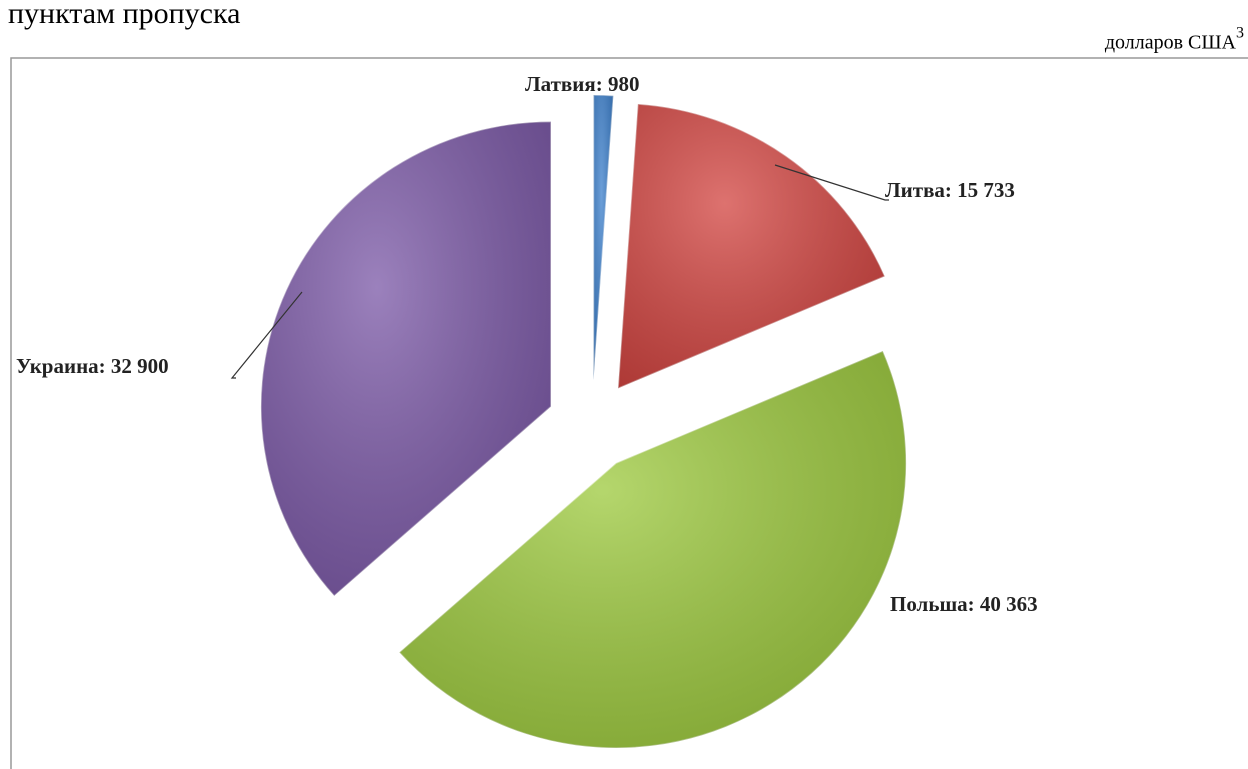  Describe the element at coordinates (964, 604) in the screenshot. I see `data-label: Польша: 40 363` at that location.